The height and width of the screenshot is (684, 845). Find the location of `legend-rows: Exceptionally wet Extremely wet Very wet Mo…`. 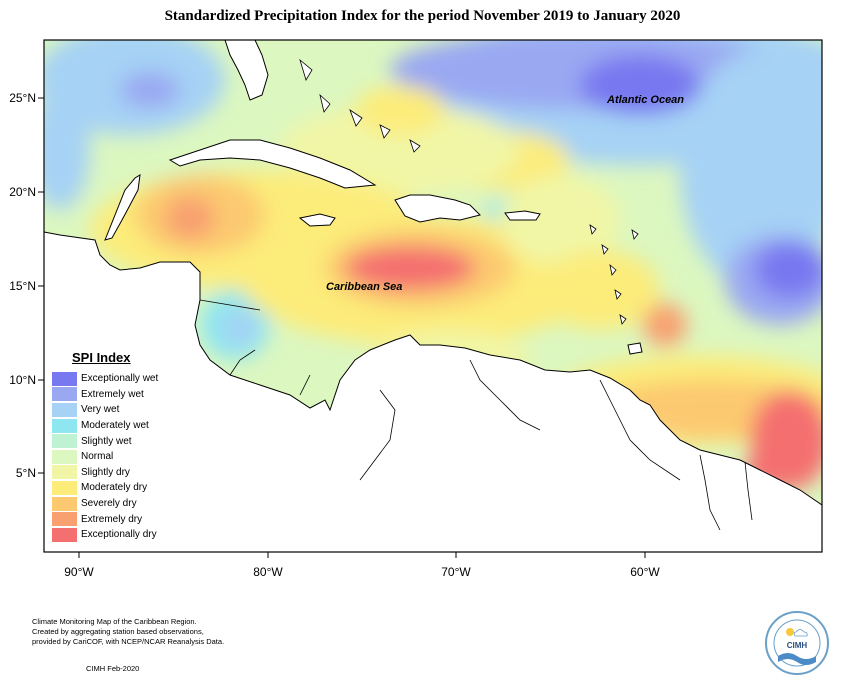

legend-rows: Exceptionally wet Extremely wet Very wet Mo… is located at coordinates (111, 457).